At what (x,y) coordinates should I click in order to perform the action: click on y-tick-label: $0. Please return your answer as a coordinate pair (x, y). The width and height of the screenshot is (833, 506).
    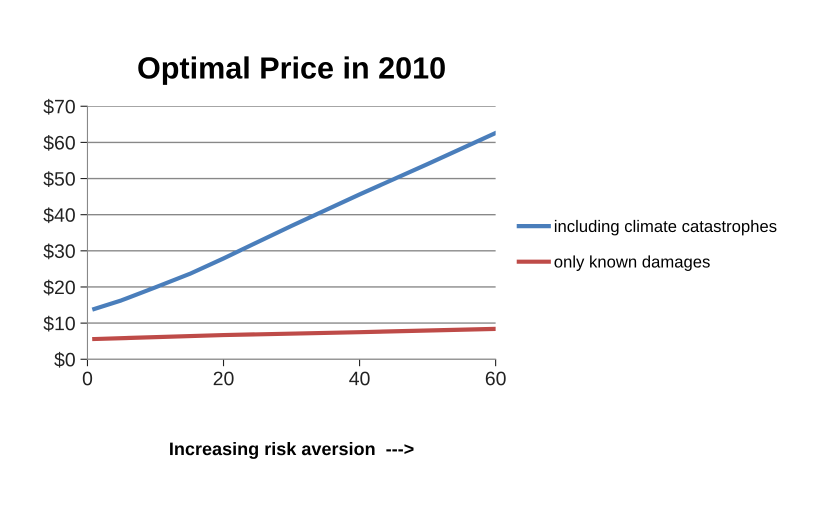
    Looking at the image, I should click on (64, 360).